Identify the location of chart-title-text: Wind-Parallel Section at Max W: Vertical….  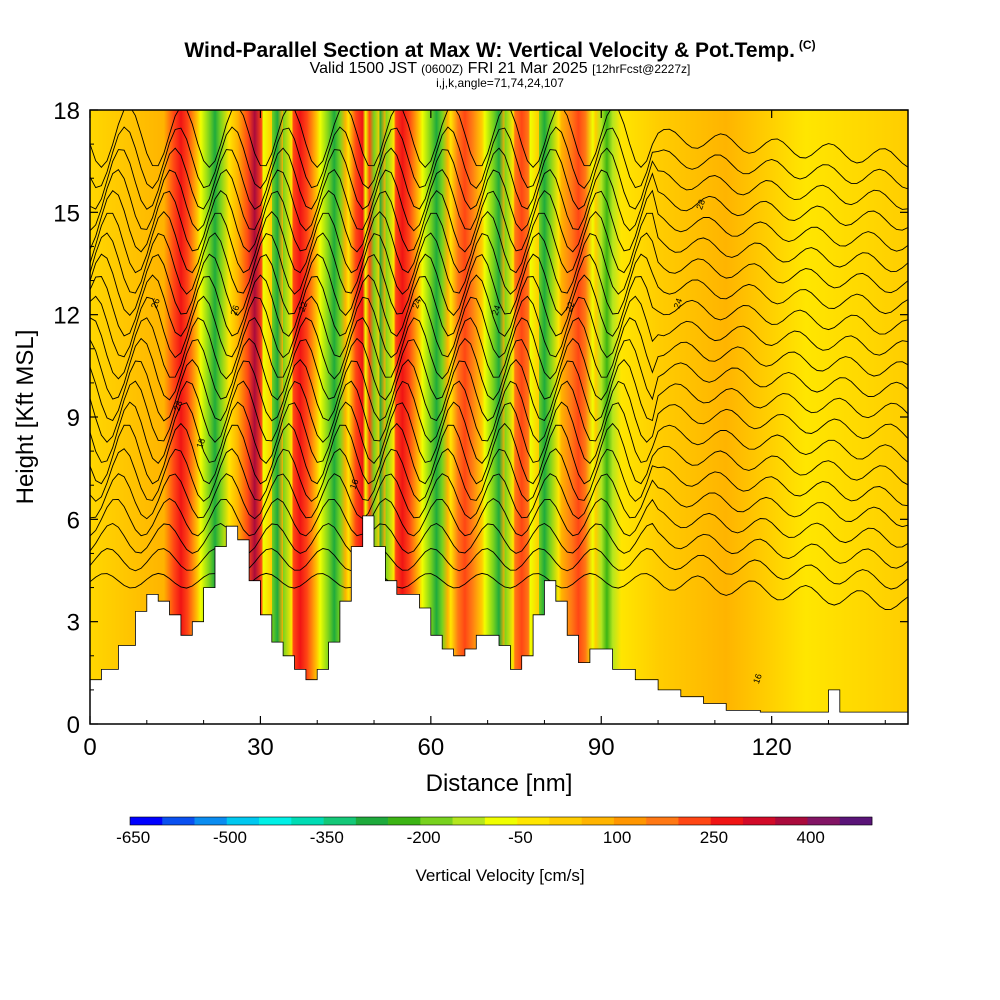
(489, 50).